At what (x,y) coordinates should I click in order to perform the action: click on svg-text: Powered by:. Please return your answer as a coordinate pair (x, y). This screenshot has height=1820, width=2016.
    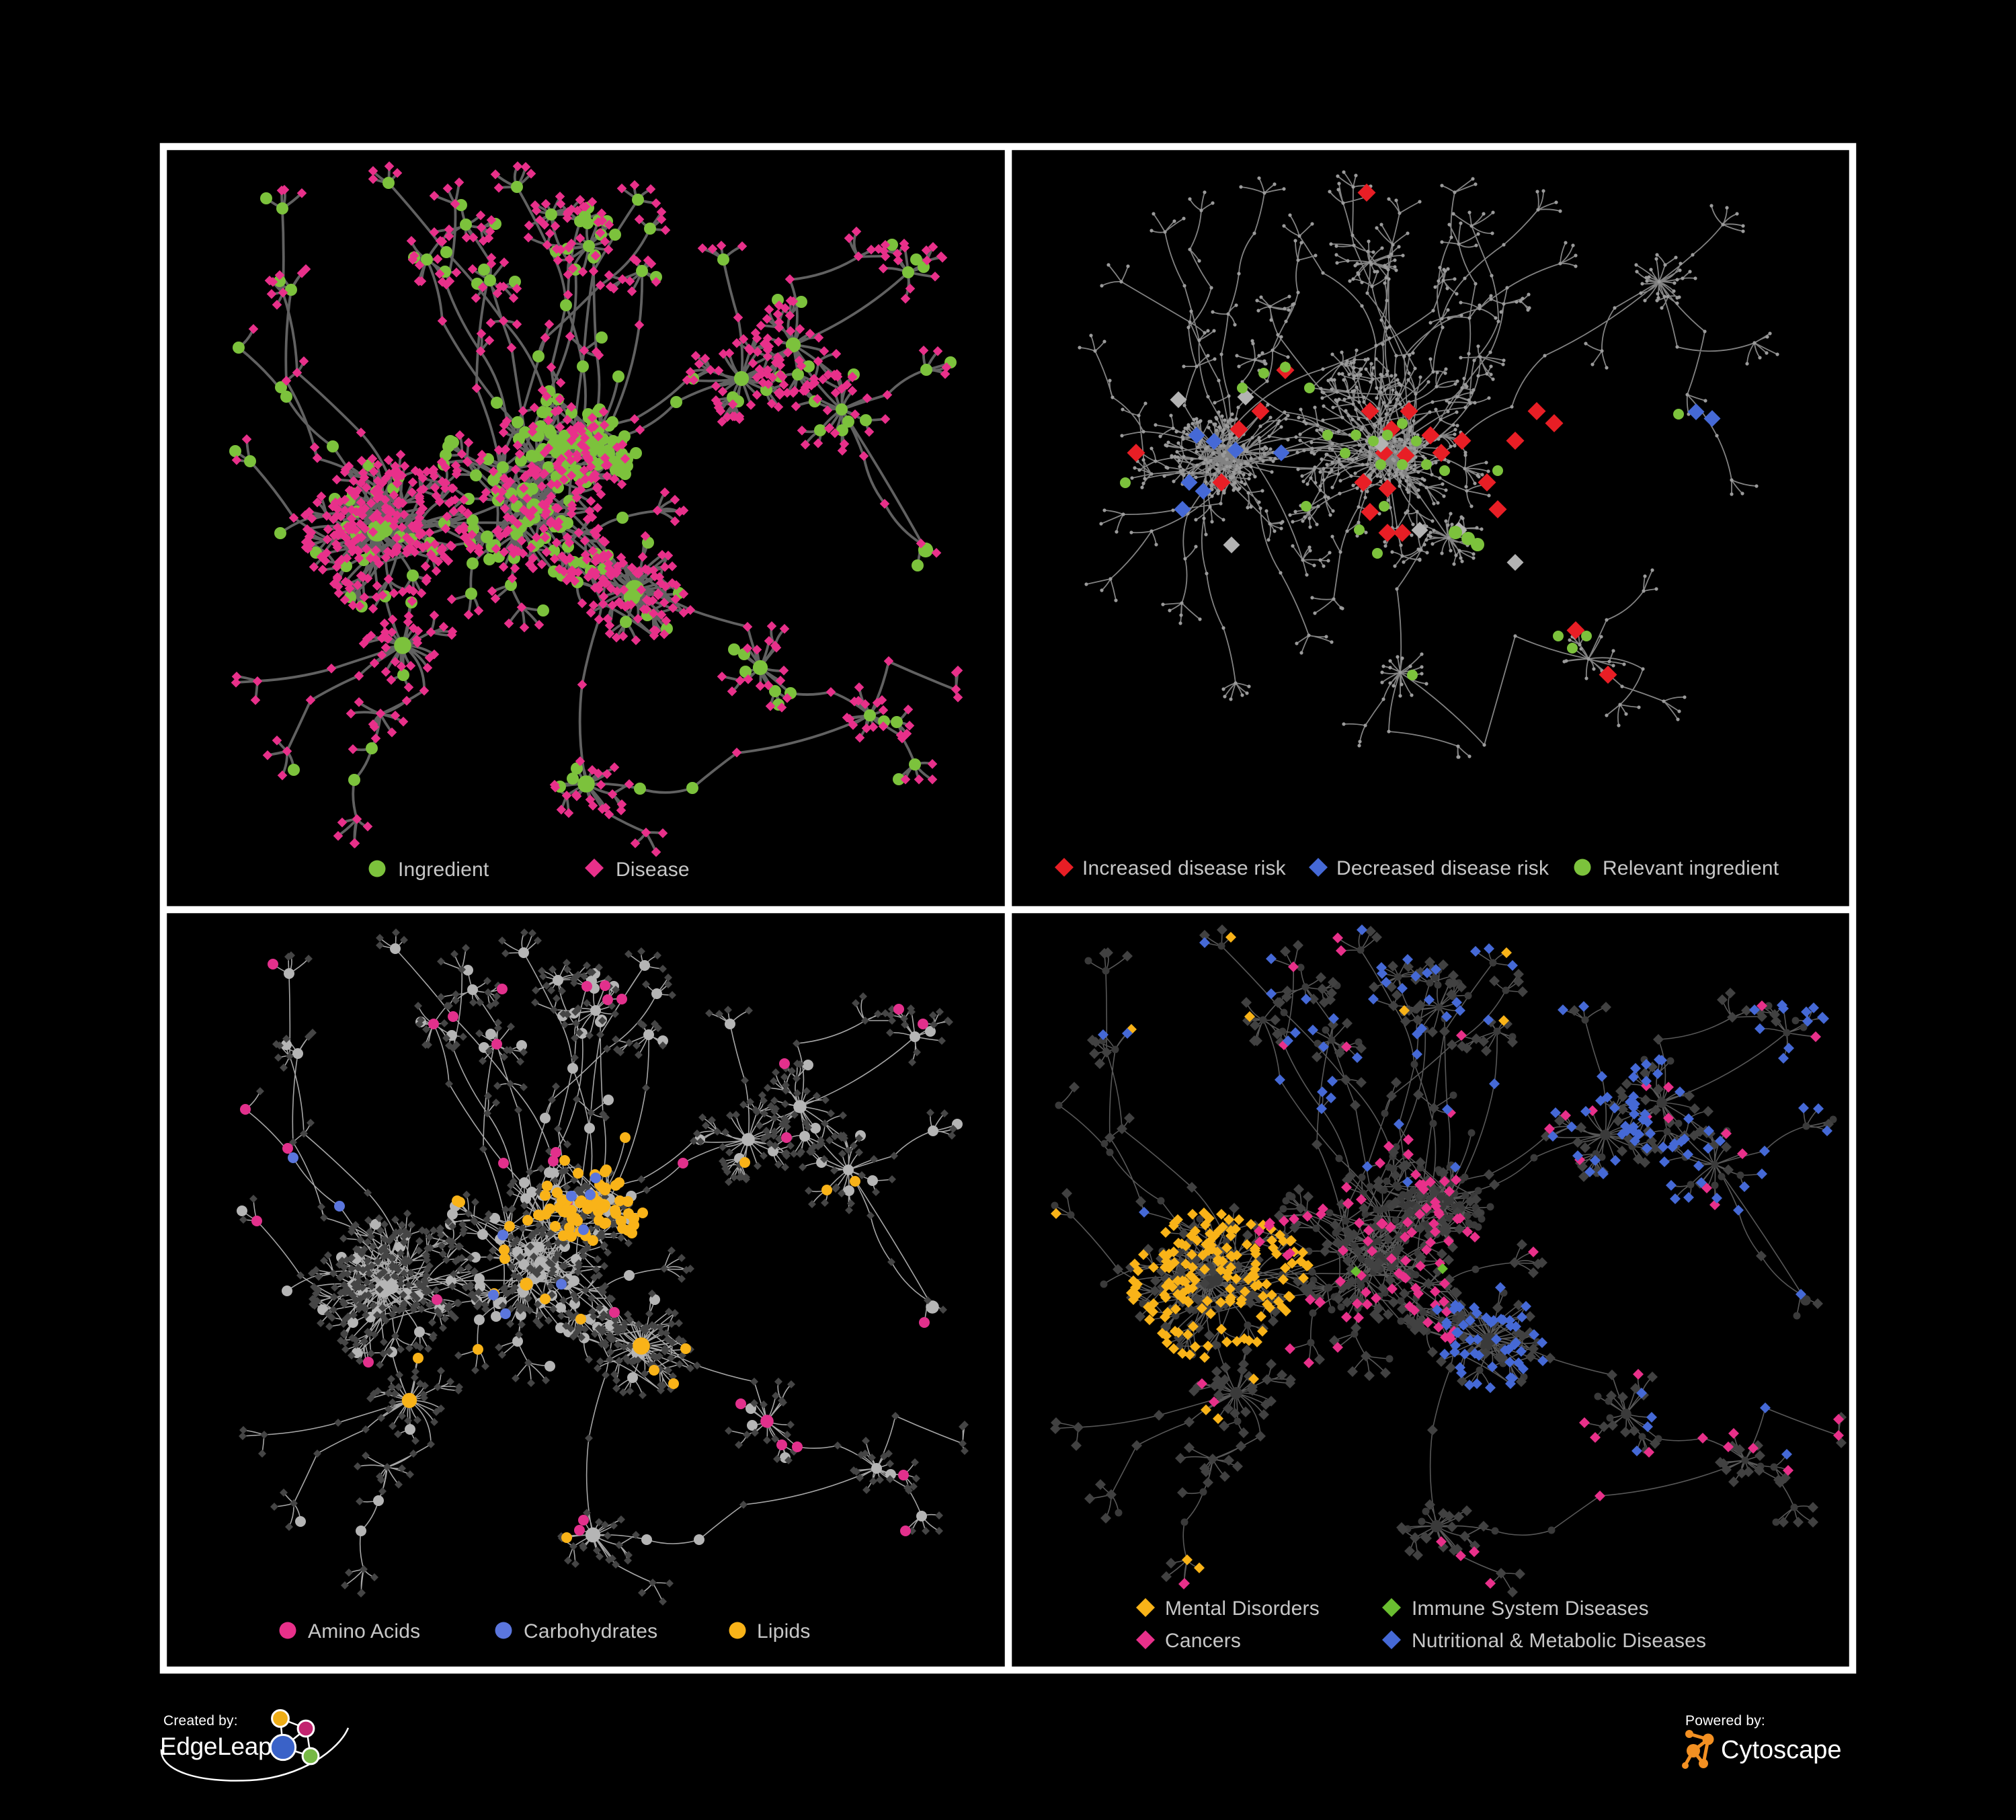
    Looking at the image, I should click on (1725, 1721).